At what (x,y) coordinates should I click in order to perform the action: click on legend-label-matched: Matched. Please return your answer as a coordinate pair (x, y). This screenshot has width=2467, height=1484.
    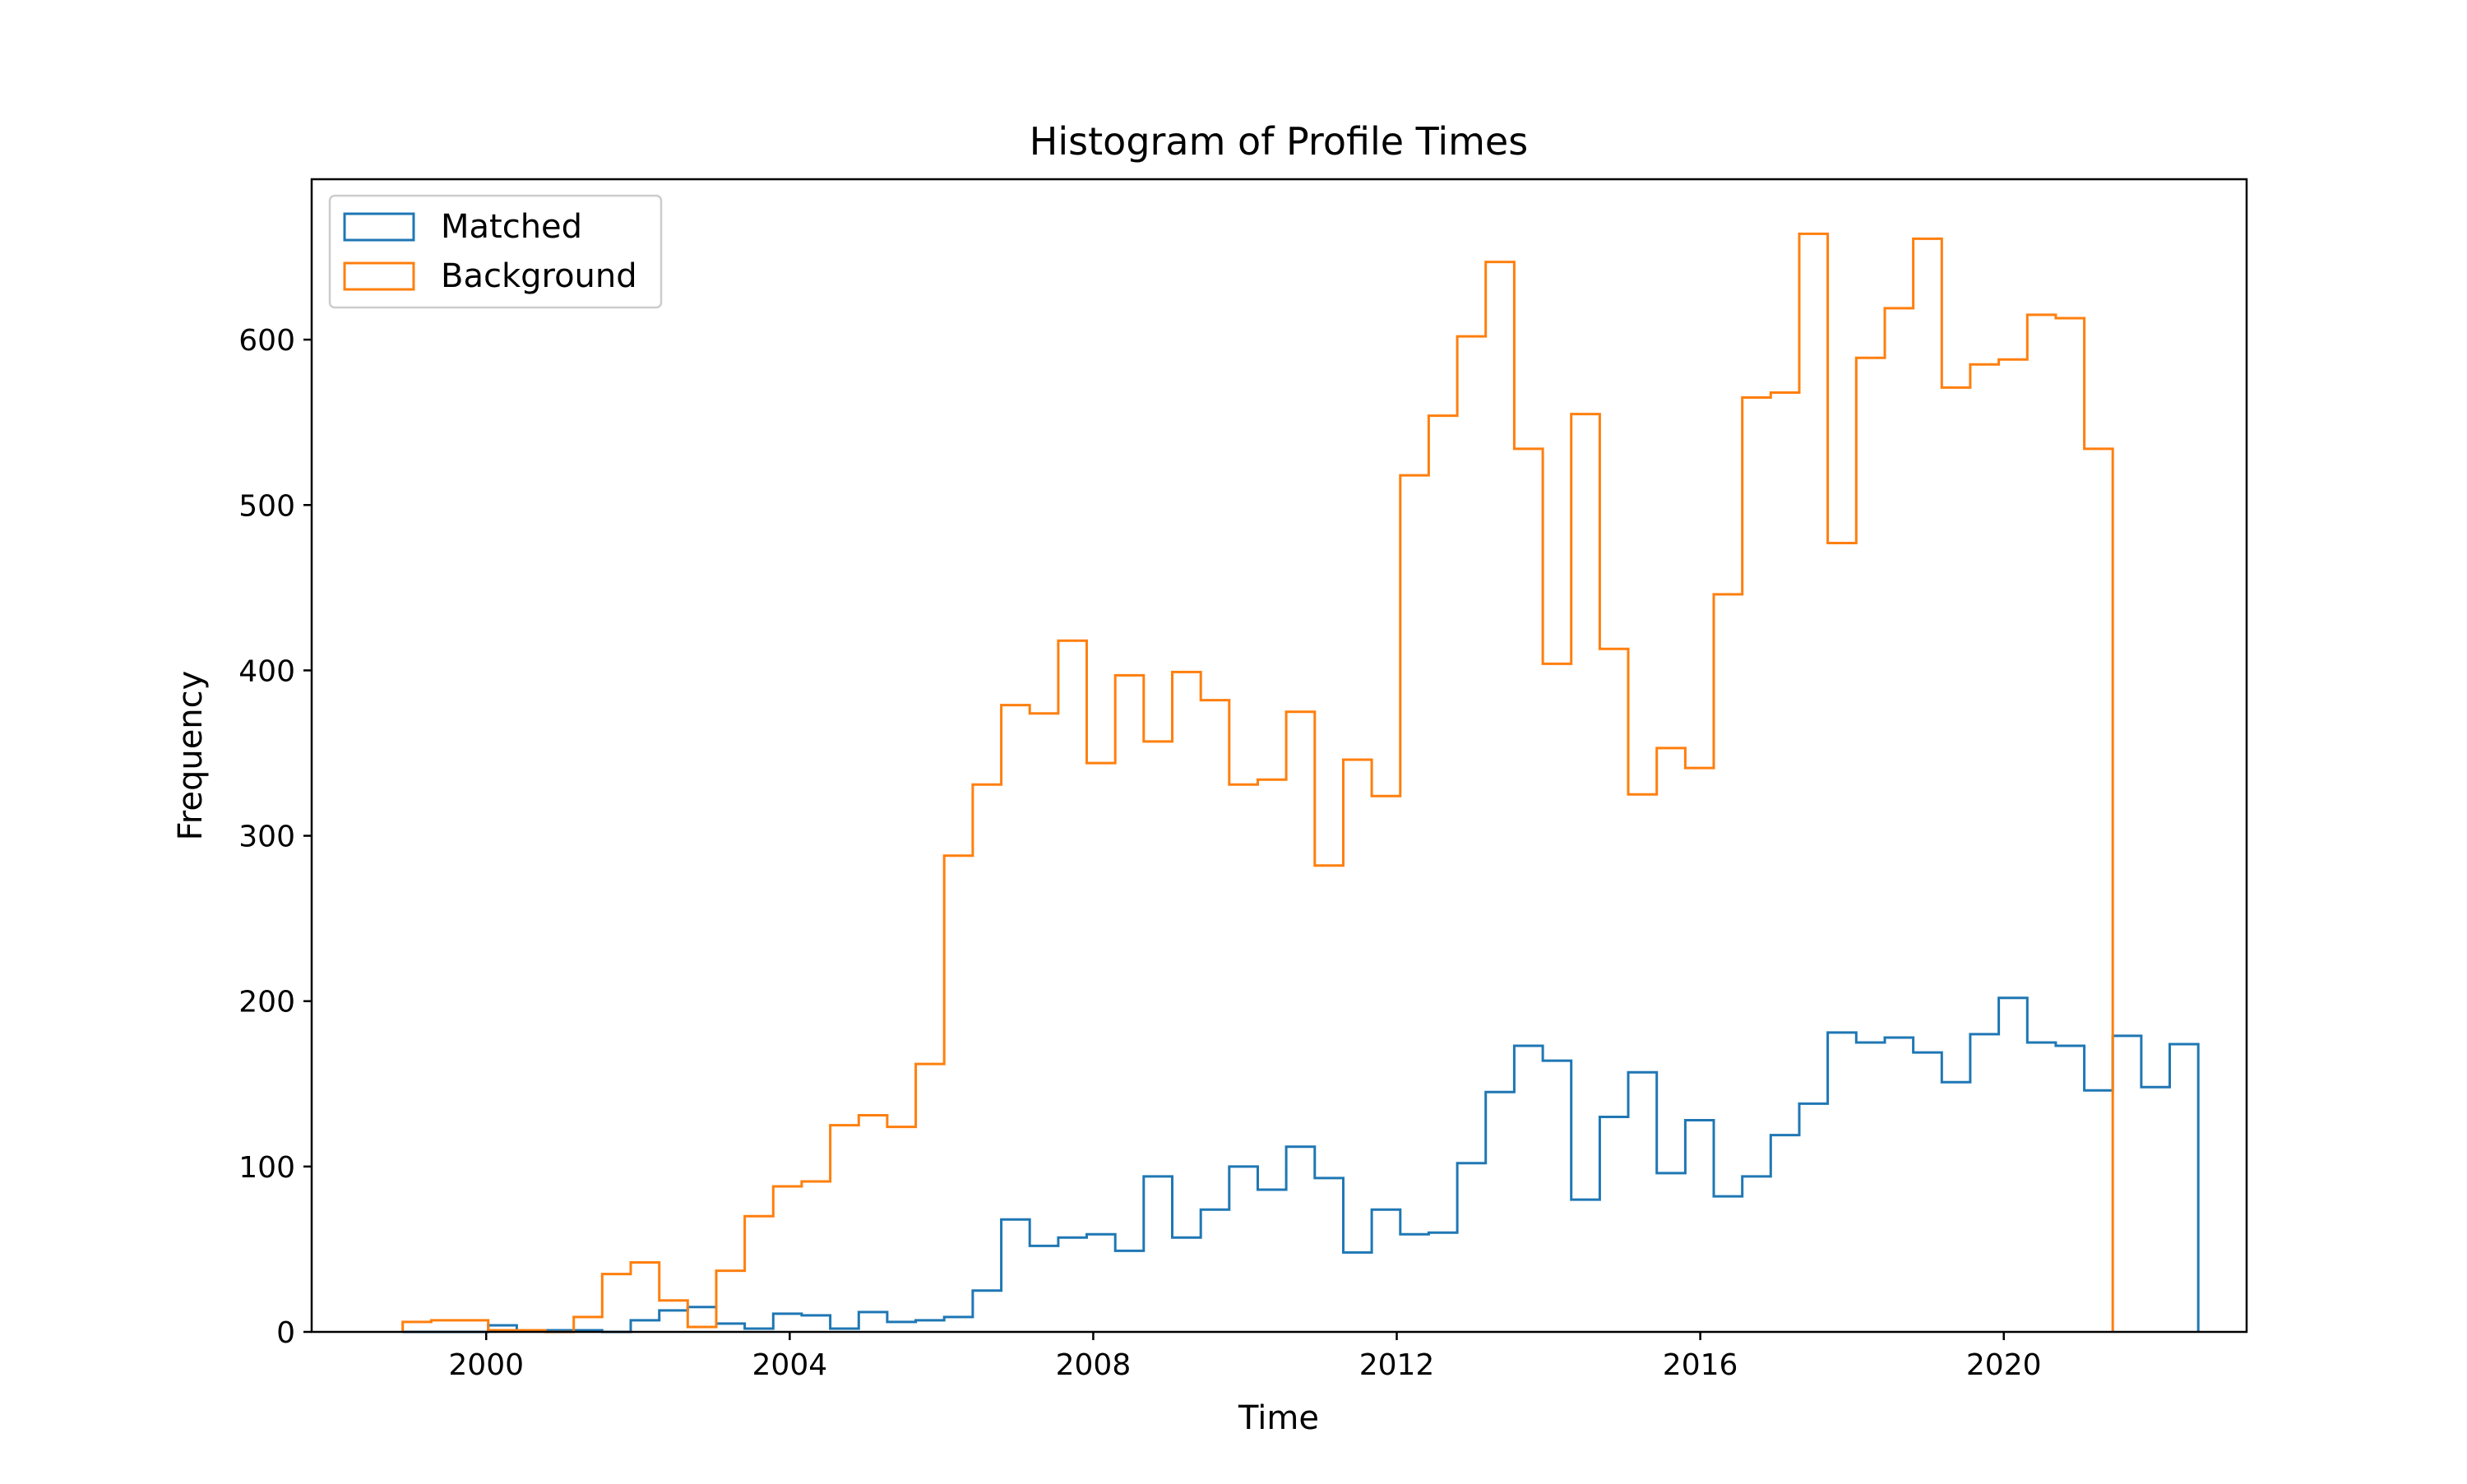
    Looking at the image, I should click on (511, 227).